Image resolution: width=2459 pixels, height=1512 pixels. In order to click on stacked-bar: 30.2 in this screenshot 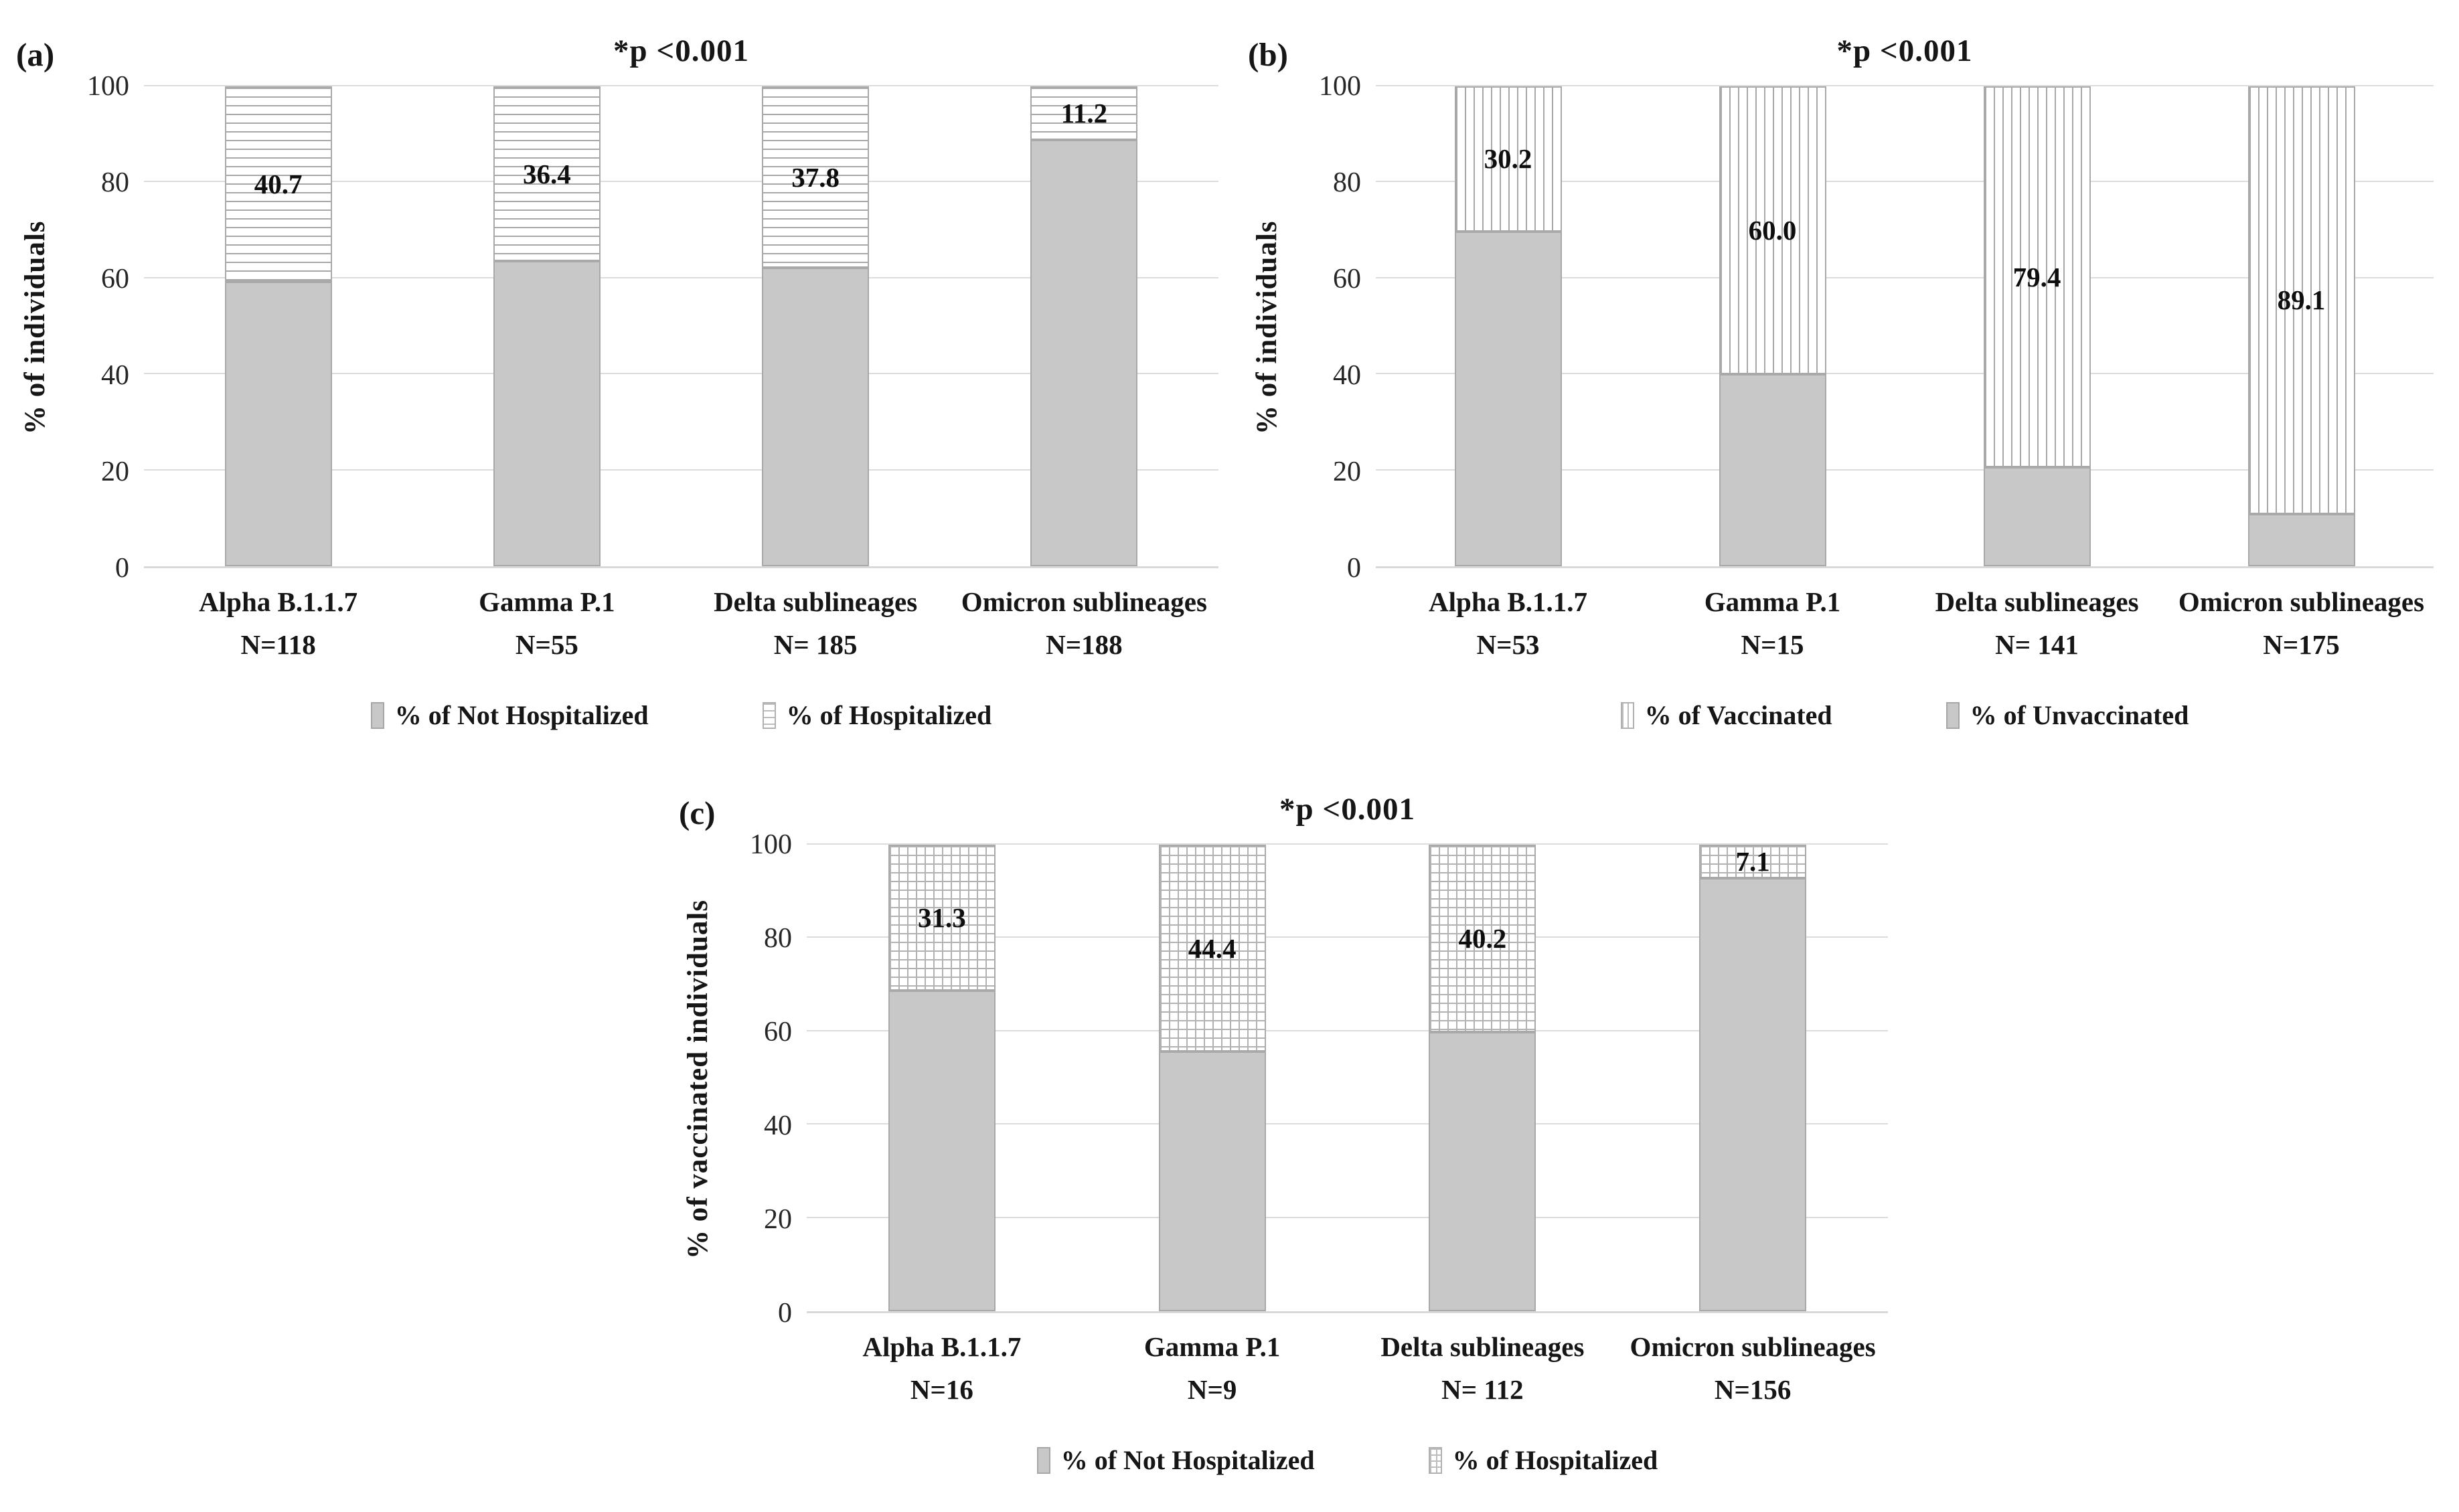, I will do `click(1508, 326)`.